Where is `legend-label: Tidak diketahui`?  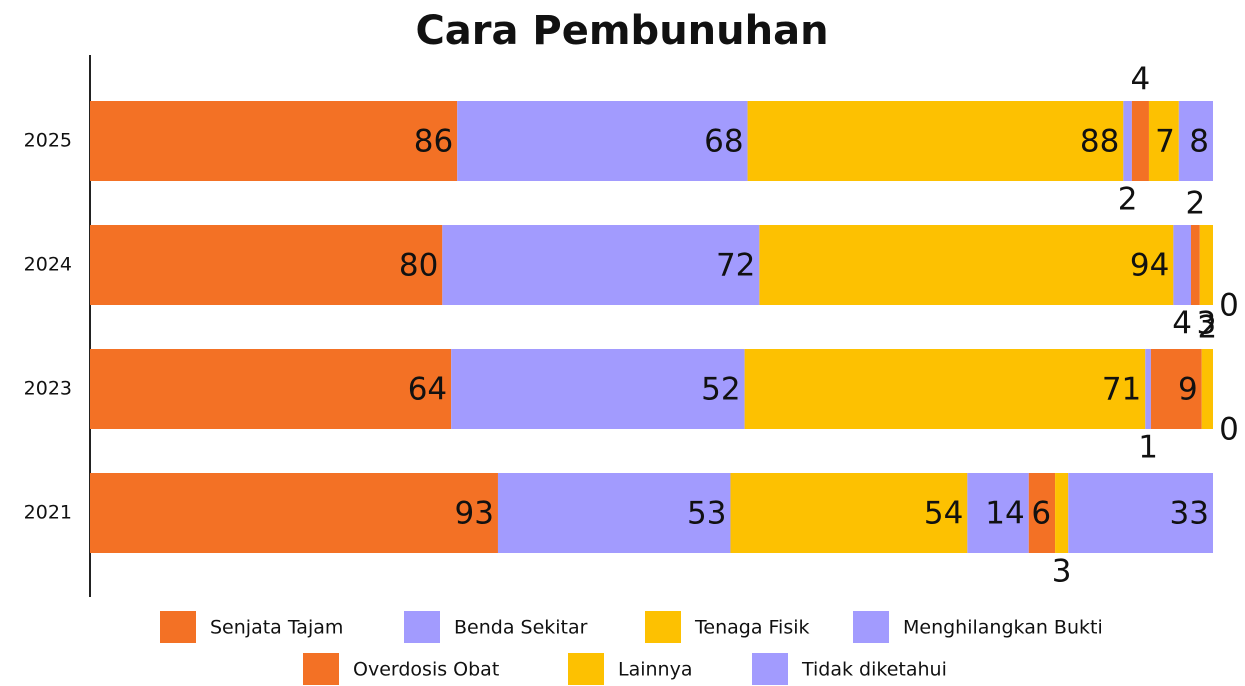
legend-label: Tidak diketahui is located at coordinates (874, 670).